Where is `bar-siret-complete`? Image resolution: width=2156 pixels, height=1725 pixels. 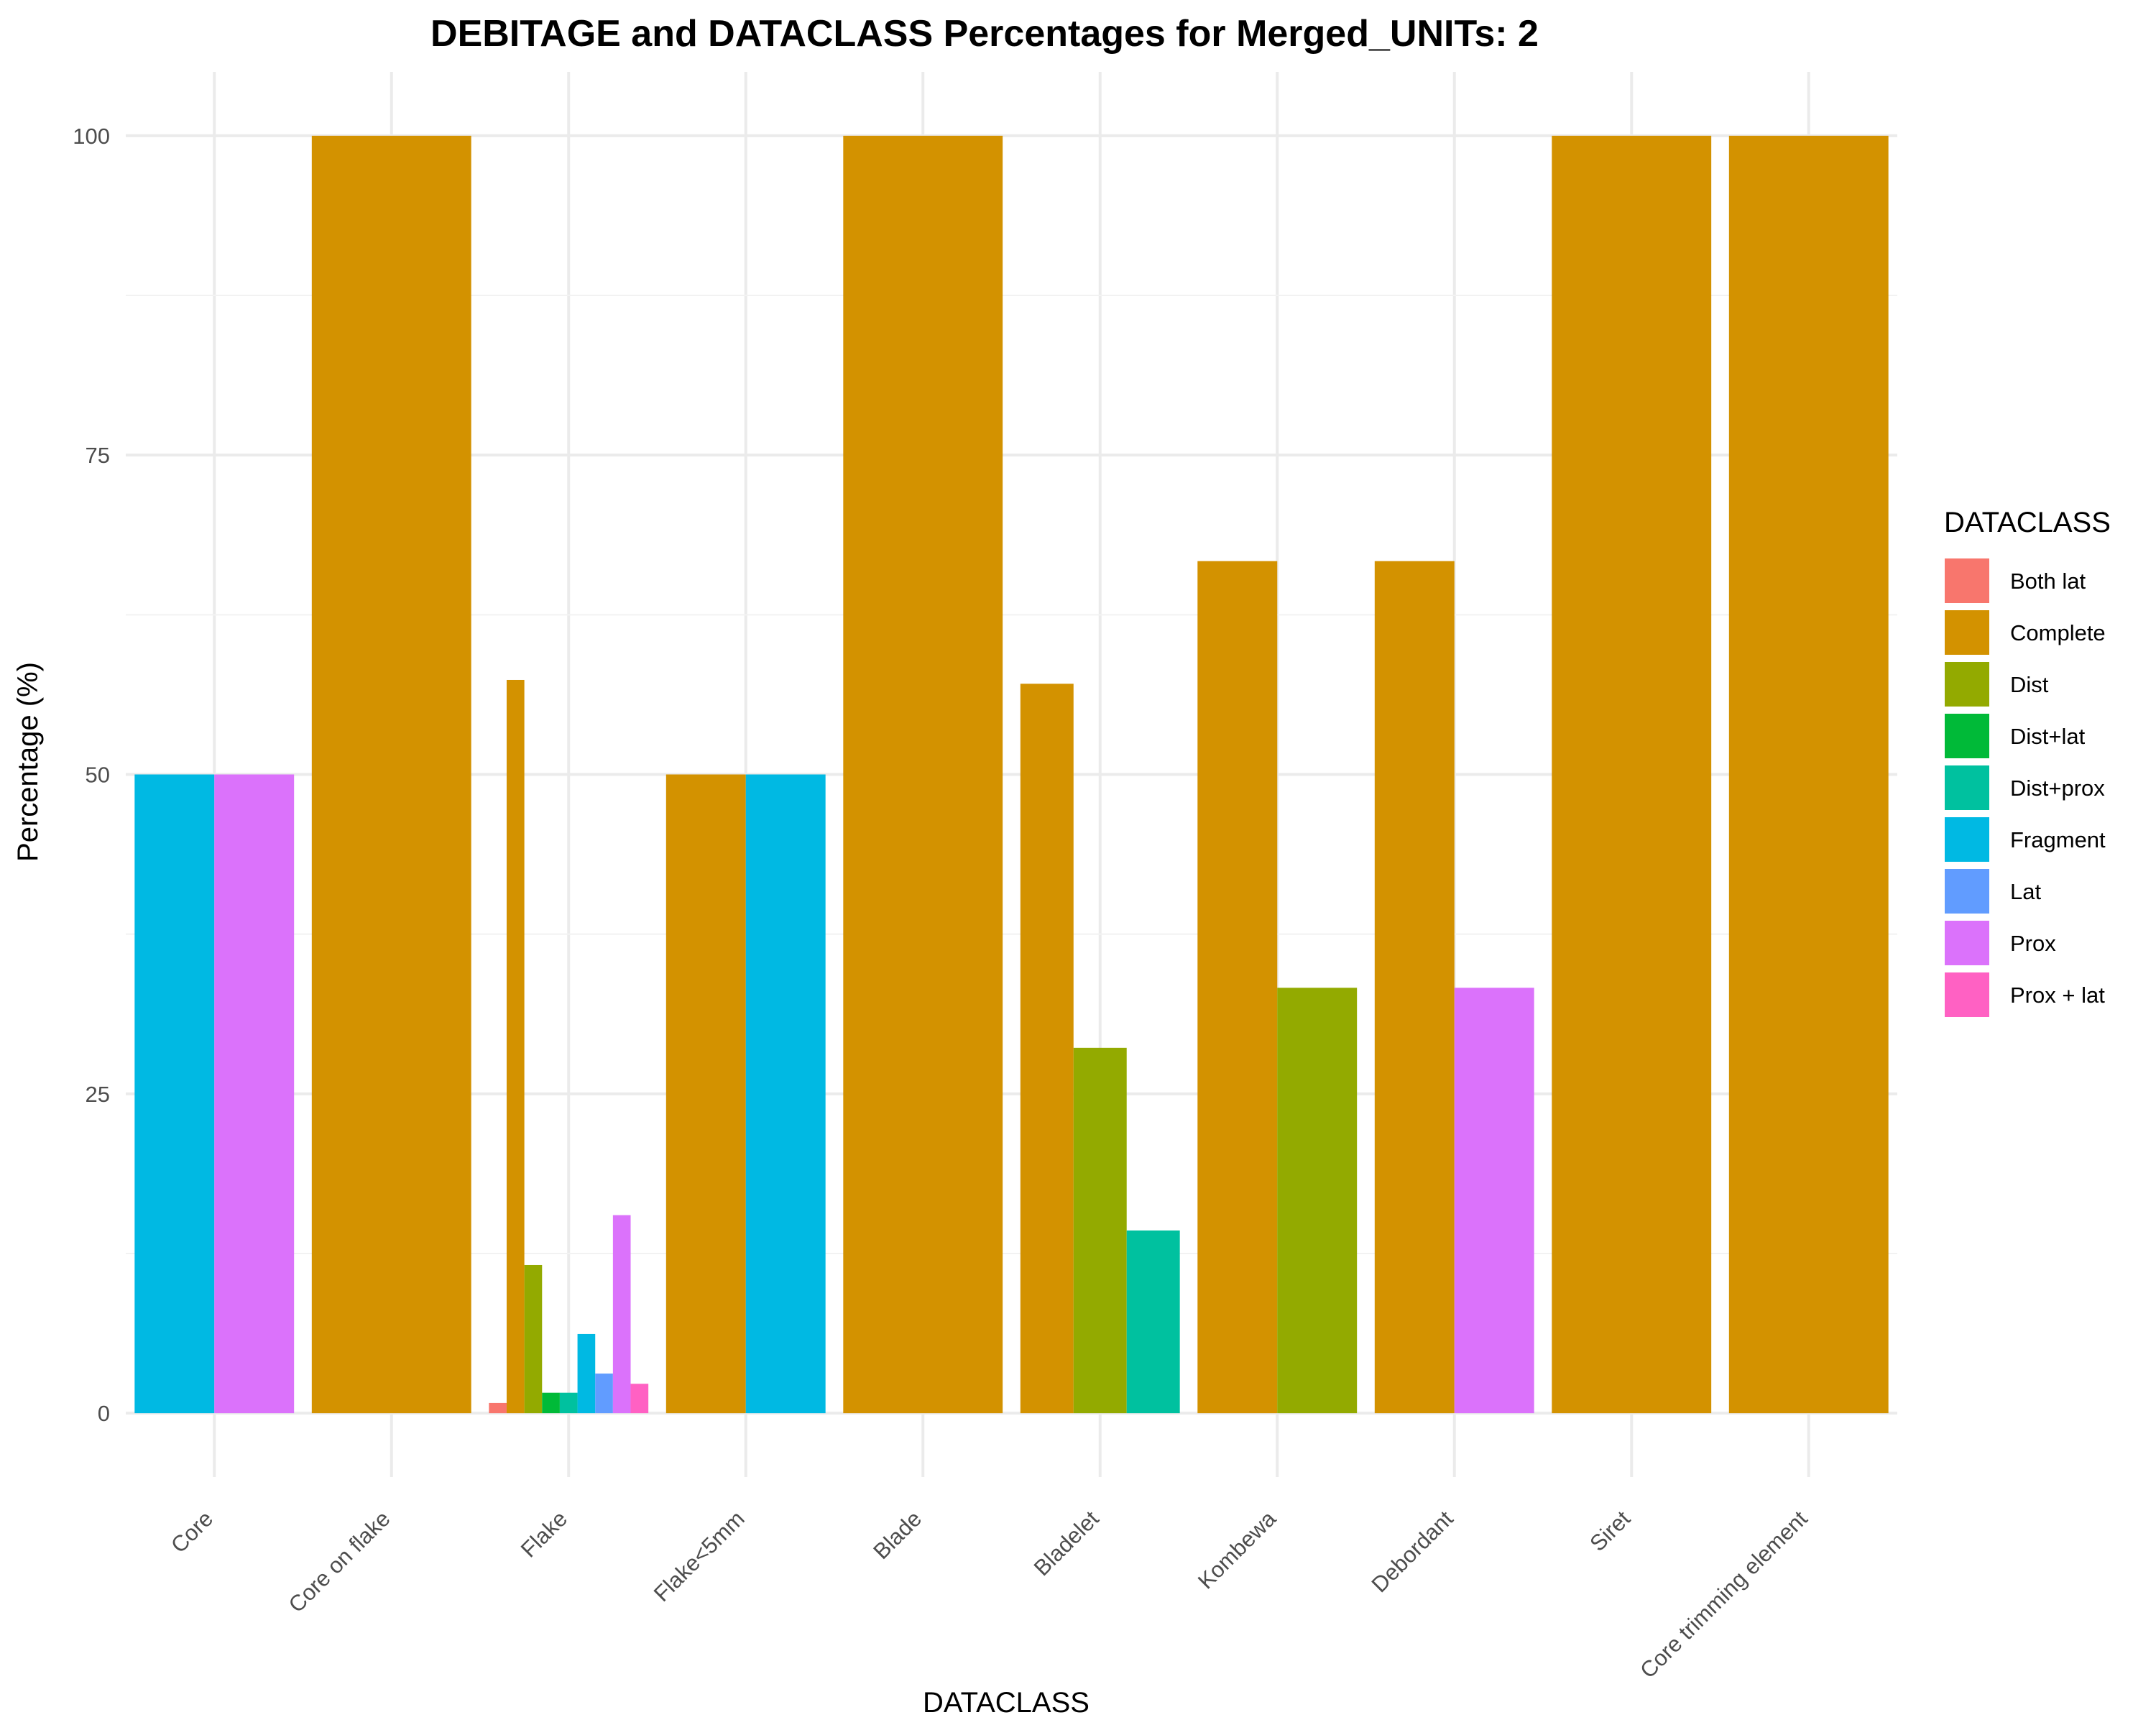
bar-siret-complete is located at coordinates (1632, 774).